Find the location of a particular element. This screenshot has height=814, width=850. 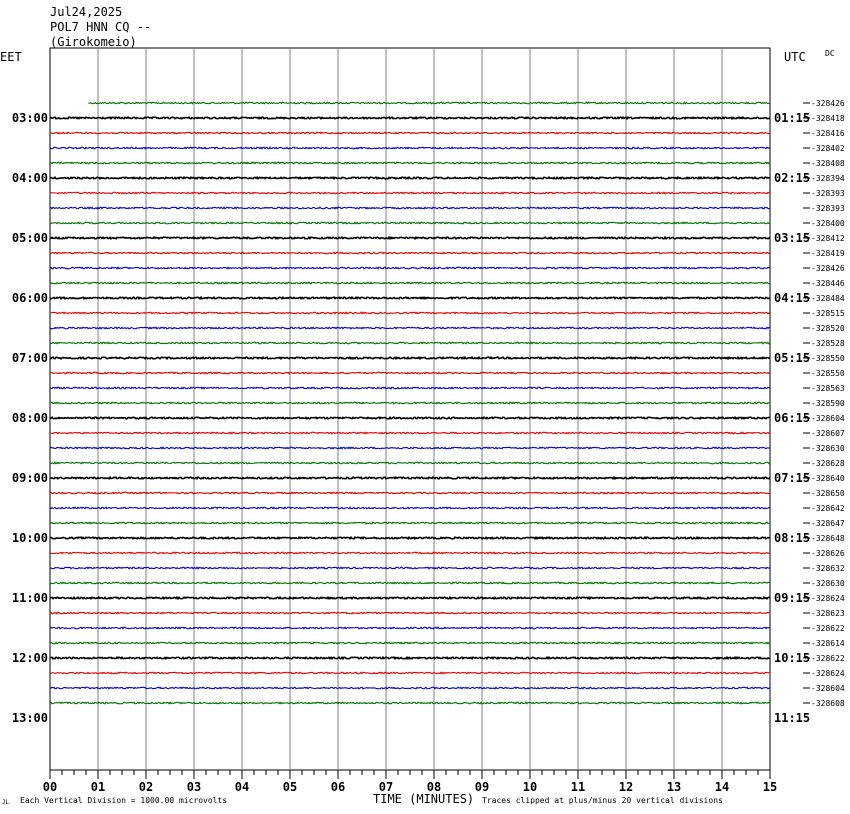

right-hour-label: 09:15 is located at coordinates (792, 598).